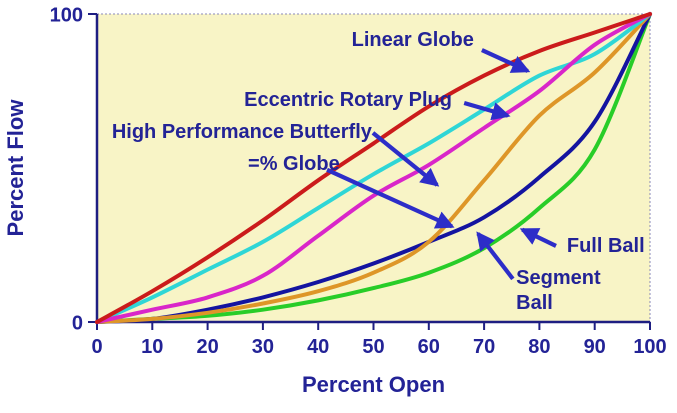  I want to click on y-axis-ticks: 0 100, so click(73, 170).